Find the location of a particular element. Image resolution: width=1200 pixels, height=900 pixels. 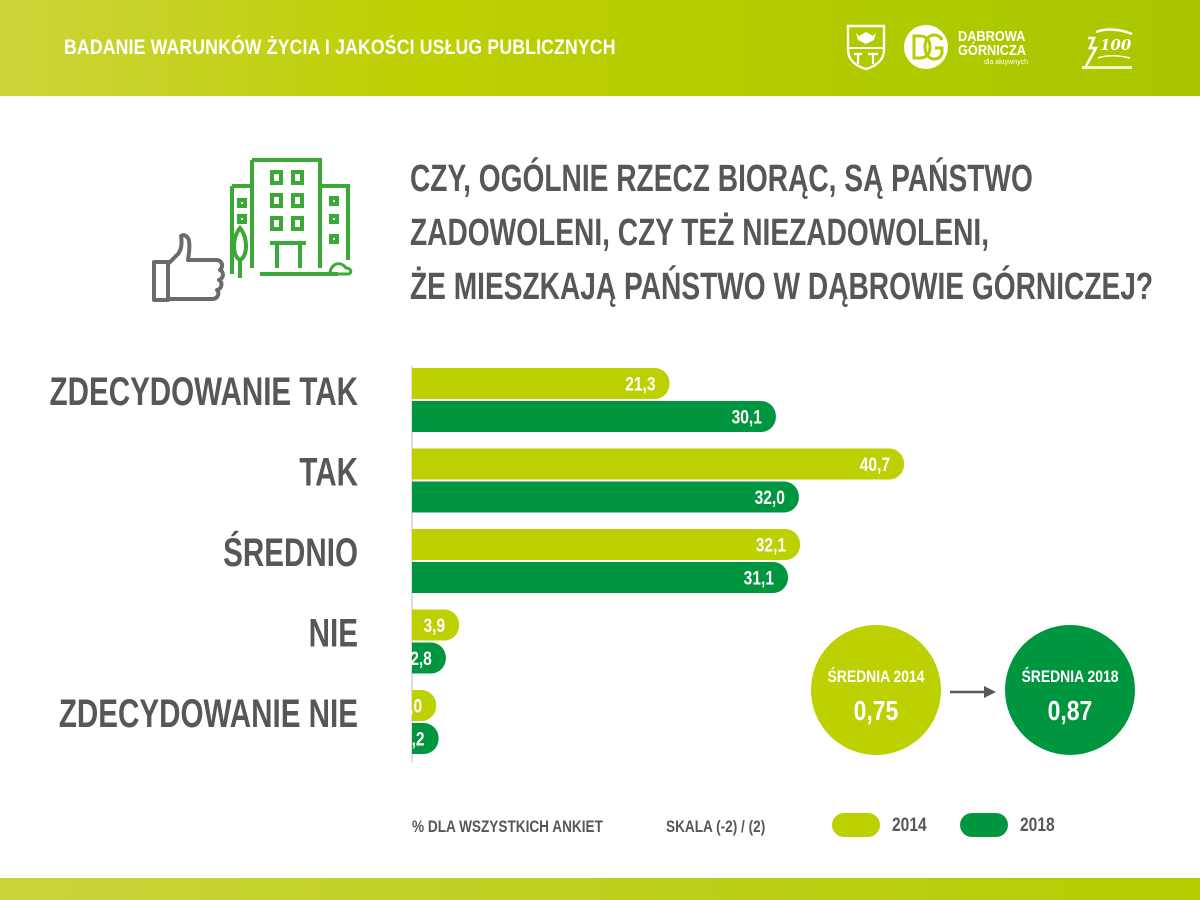

svg-text: 100 is located at coordinates (1116, 45).